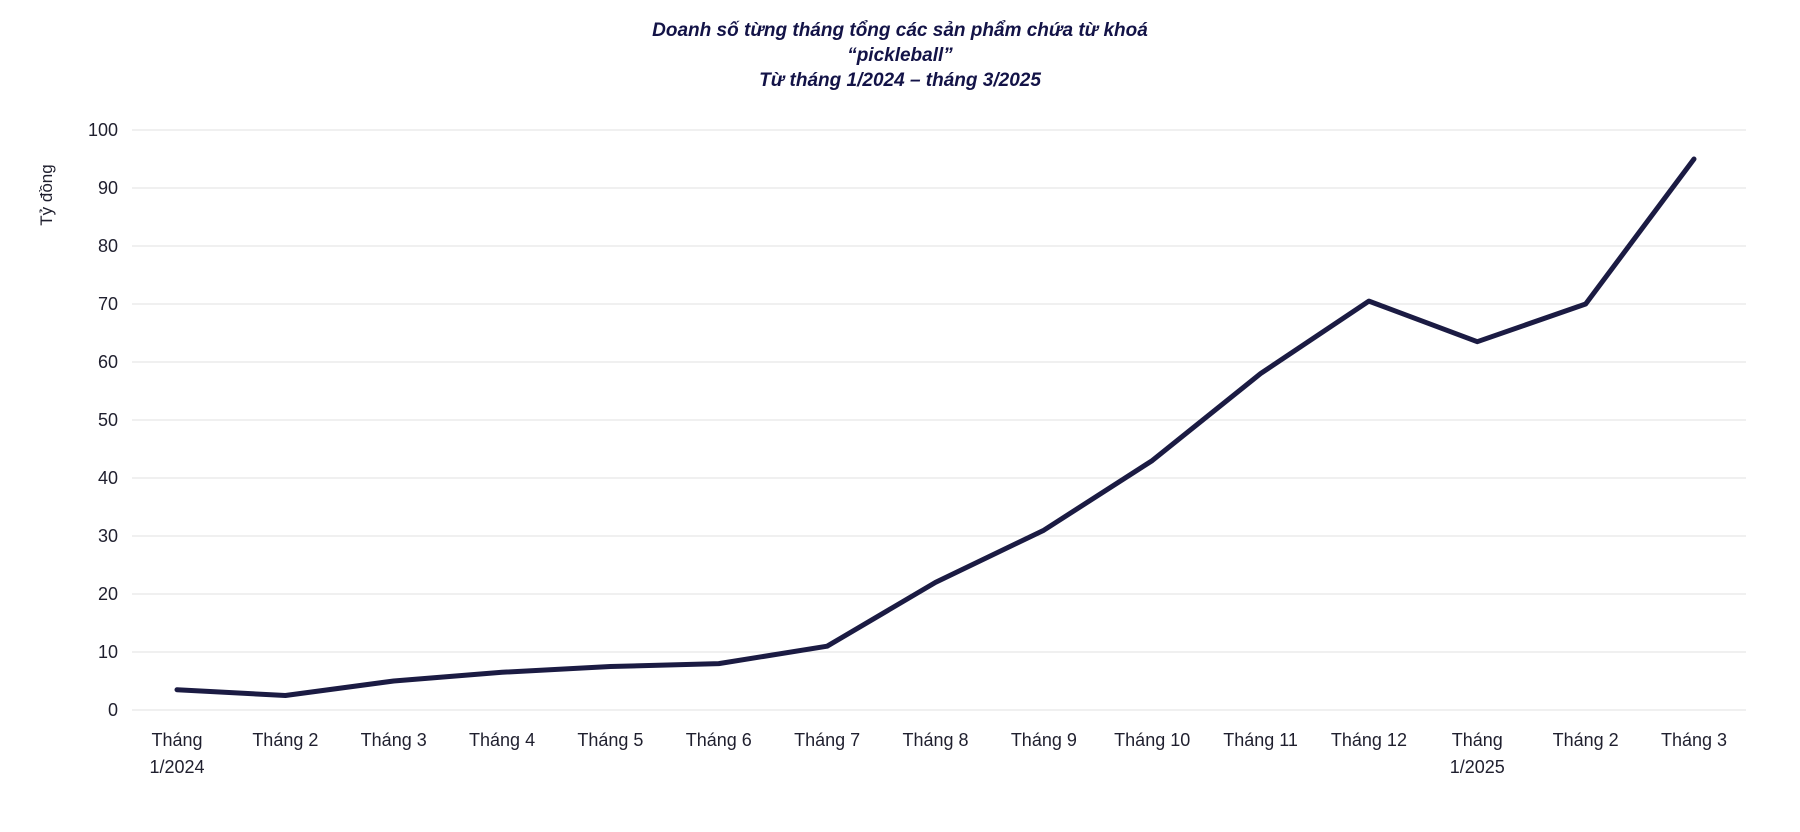  Describe the element at coordinates (108, 594) in the screenshot. I see `y-tick-label-20: 20` at that location.